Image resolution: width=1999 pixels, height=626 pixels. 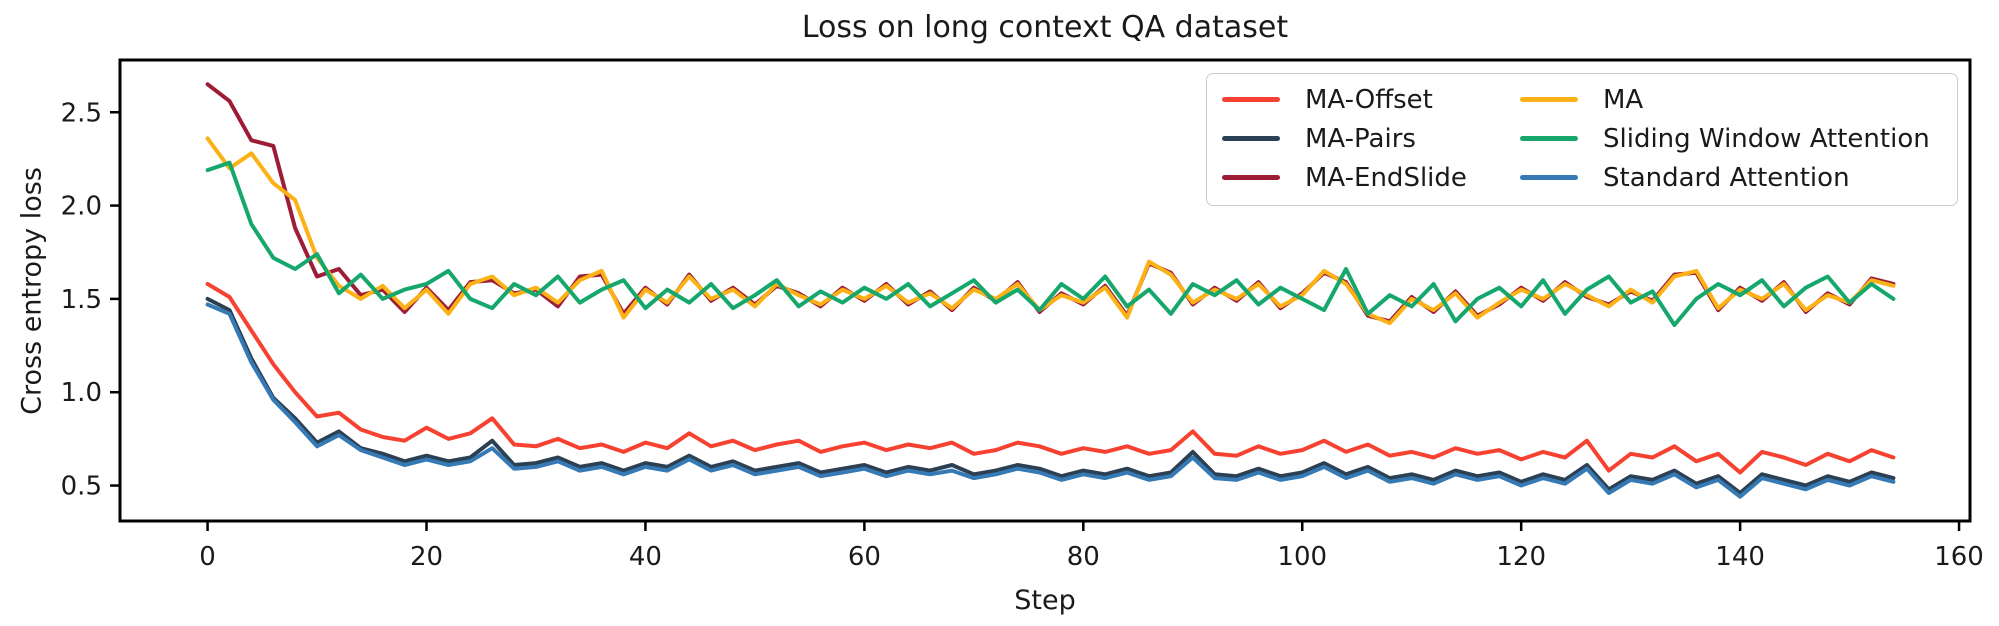 What do you see at coordinates (1549, 99) in the screenshot?
I see `legend-swatch-ma` at bounding box center [1549, 99].